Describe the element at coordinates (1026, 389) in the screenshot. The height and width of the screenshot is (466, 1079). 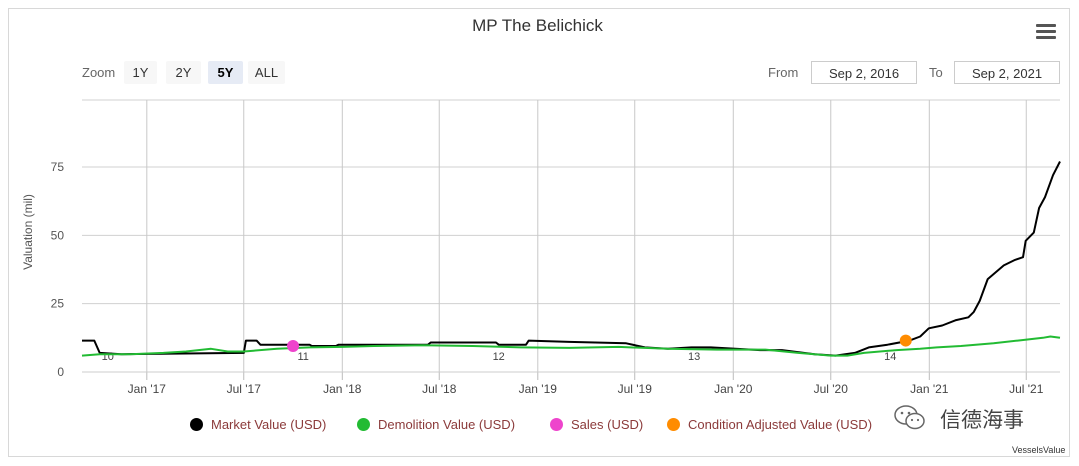
I see `x-tick-label: Jul '21` at that location.